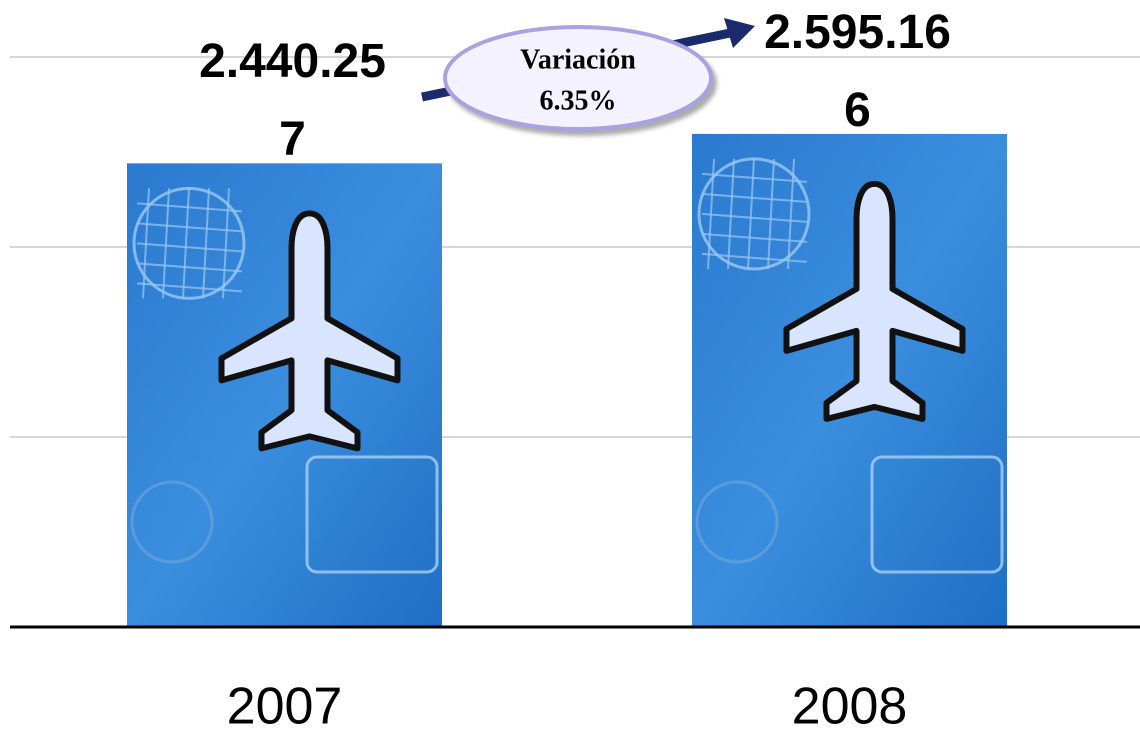 The width and height of the screenshot is (1140, 734). What do you see at coordinates (578, 78) in the screenshot?
I see `annotation-bubble` at bounding box center [578, 78].